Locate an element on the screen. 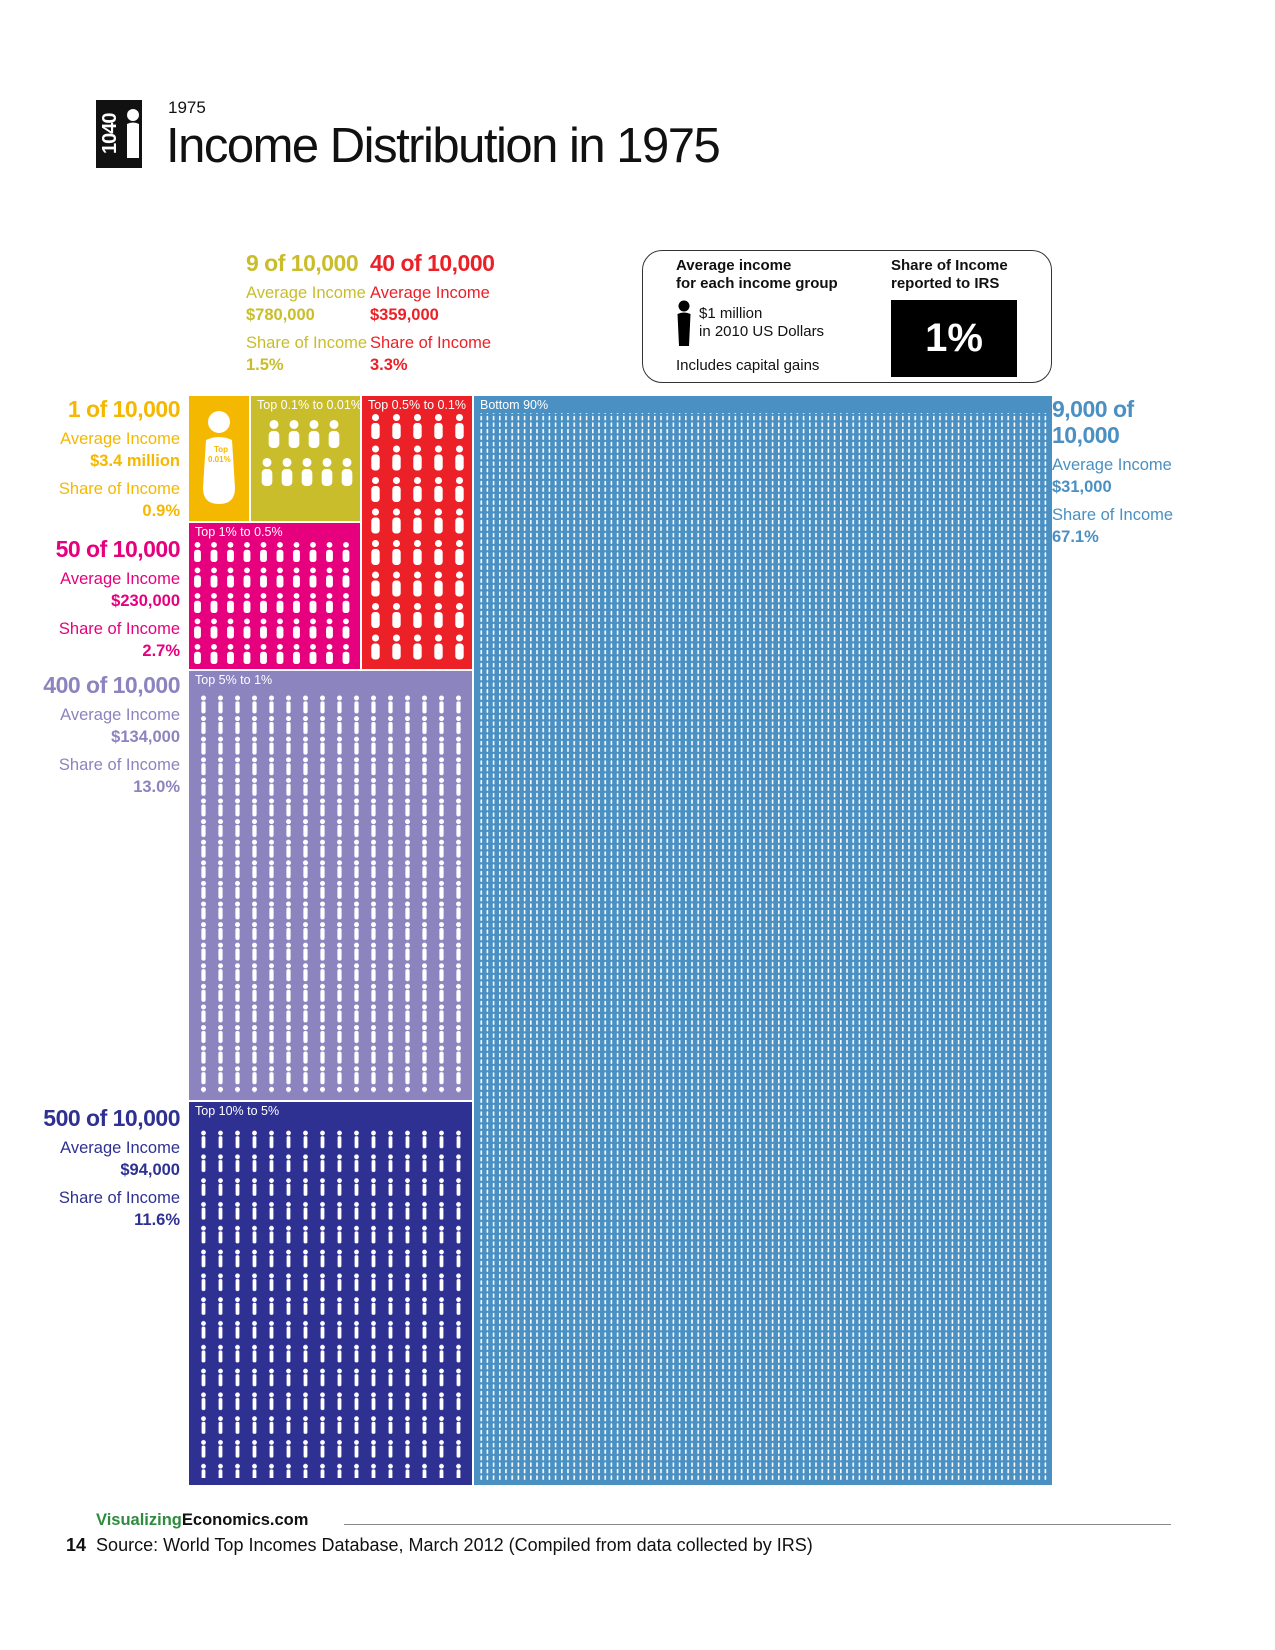 This screenshot has width=1275, height=1650. share-value: 67.1% is located at coordinates (1075, 537).